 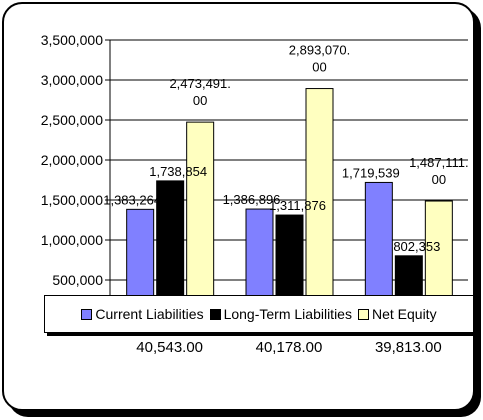 What do you see at coordinates (408, 347) in the screenshot?
I see `category-label: 39,813.00` at bounding box center [408, 347].